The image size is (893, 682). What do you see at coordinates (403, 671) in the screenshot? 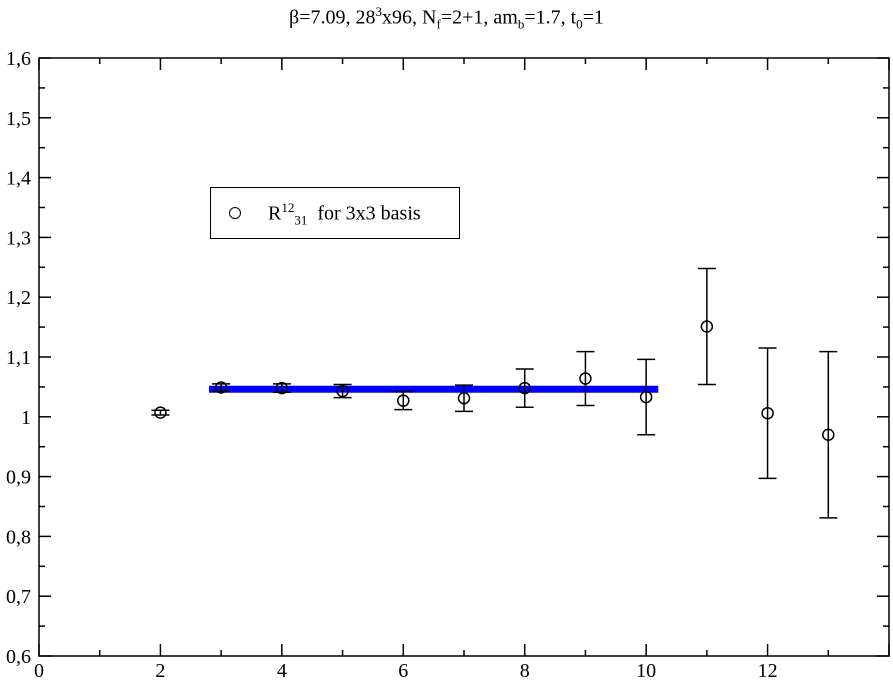
I see `x-tick-label: 6` at bounding box center [403, 671].